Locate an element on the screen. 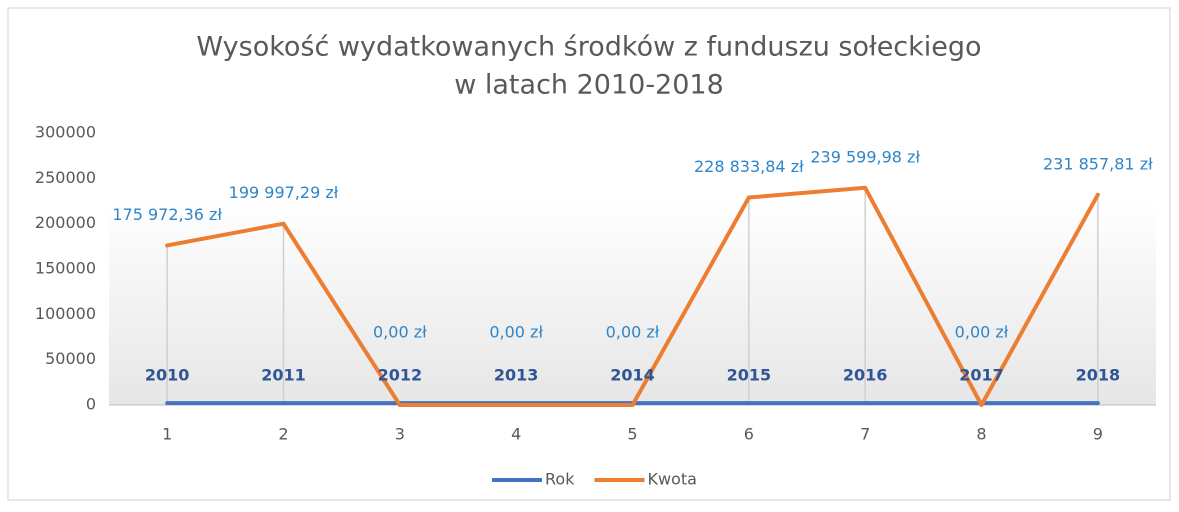 The width and height of the screenshot is (1179, 512). data-label: 2018 is located at coordinates (1098, 375).